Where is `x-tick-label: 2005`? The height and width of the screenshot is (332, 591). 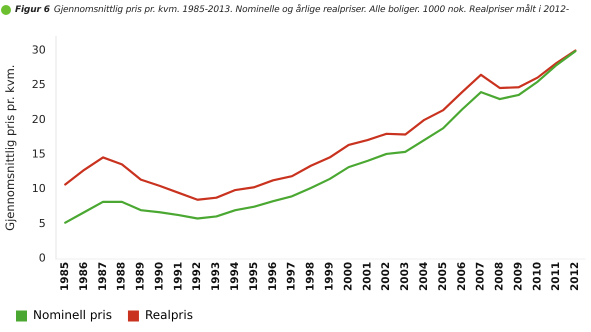 x-tick-label: 2005 is located at coordinates (442, 277).